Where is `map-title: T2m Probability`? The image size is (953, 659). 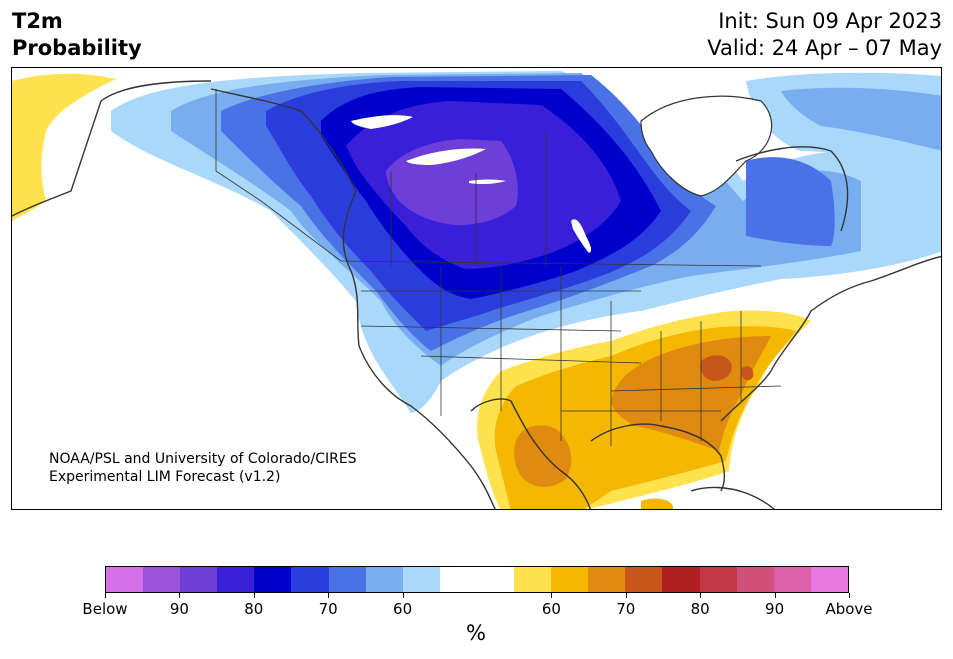 map-title: T2m Probability is located at coordinates (77, 35).